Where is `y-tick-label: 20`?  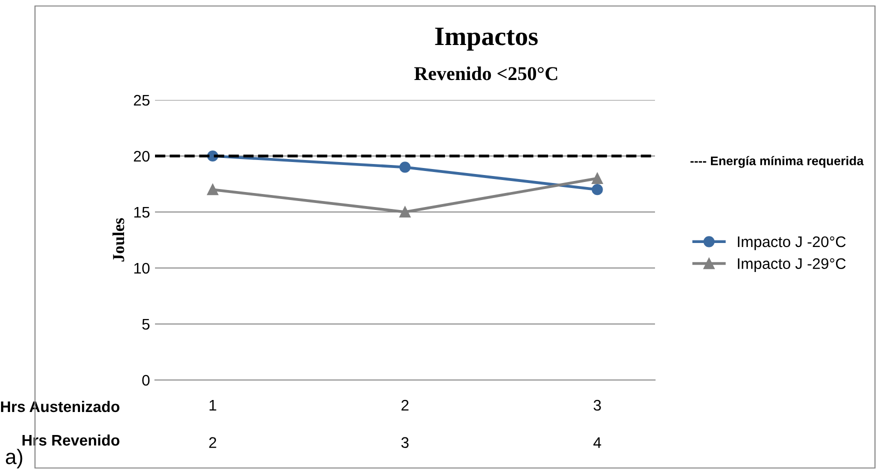
y-tick-label: 20 is located at coordinates (142, 156).